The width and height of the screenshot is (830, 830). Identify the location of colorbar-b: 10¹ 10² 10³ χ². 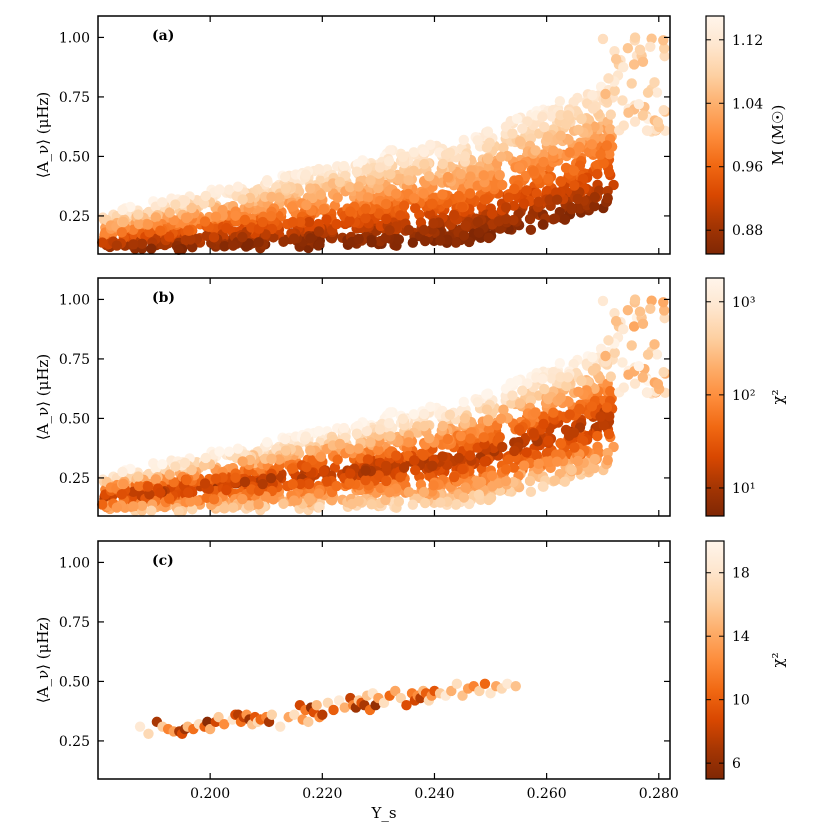
(746, 397).